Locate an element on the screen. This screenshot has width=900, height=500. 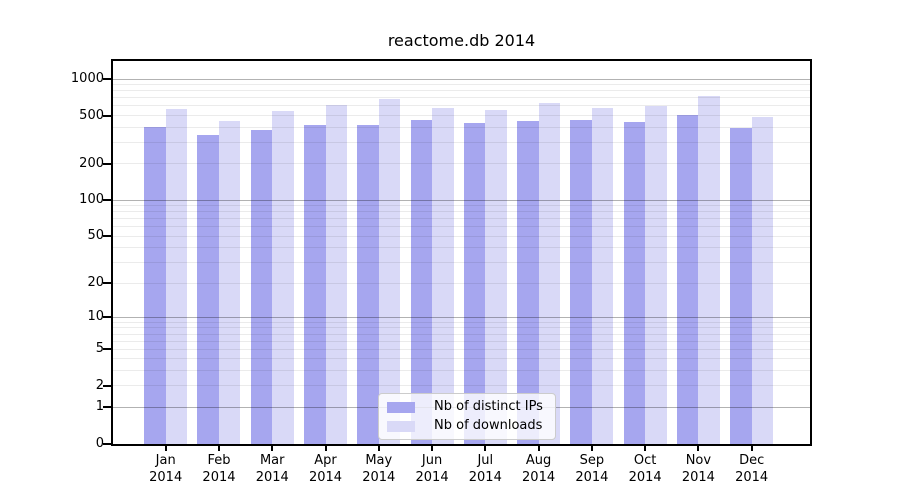
bar-jan-downloads is located at coordinates (176, 276).